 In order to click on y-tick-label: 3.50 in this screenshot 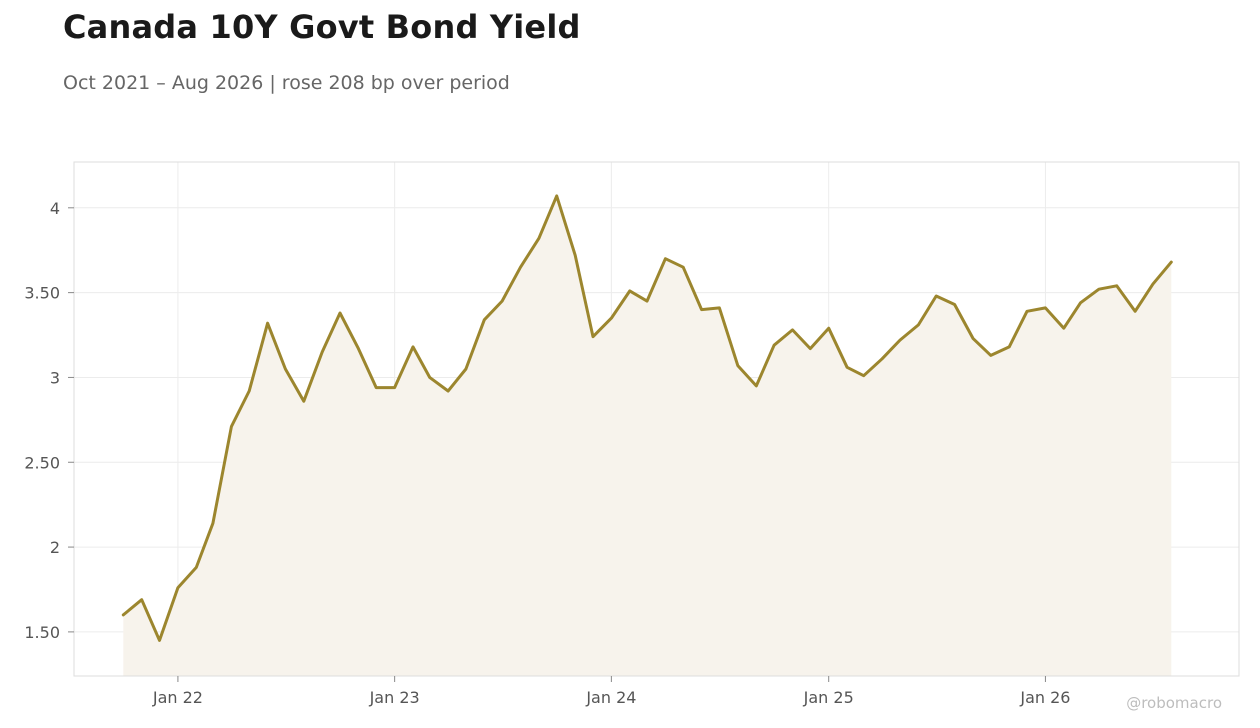, I will do `click(42, 293)`.